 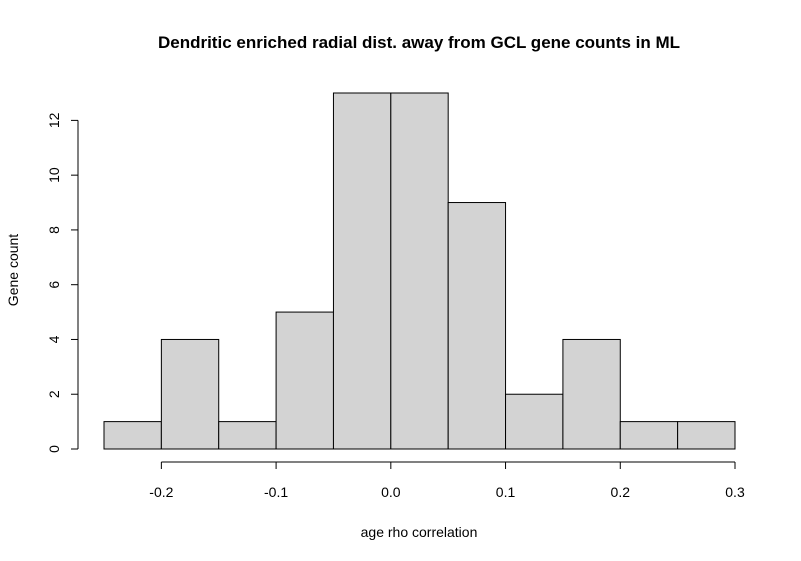 I want to click on y-tick-label: 10, so click(x=54, y=175).